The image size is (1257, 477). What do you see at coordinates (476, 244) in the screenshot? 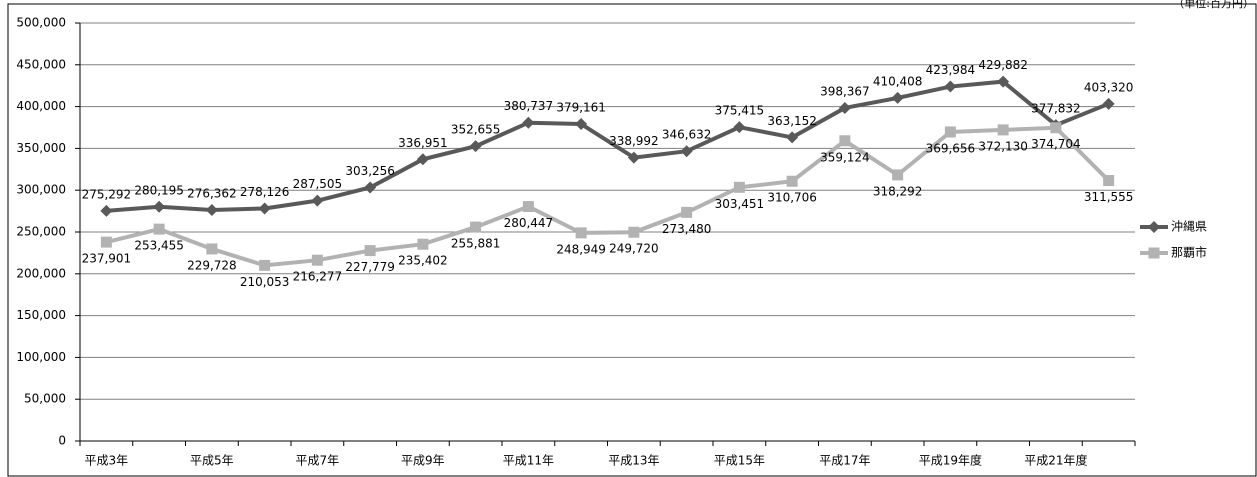
I see `data-label: 255,881` at bounding box center [476, 244].